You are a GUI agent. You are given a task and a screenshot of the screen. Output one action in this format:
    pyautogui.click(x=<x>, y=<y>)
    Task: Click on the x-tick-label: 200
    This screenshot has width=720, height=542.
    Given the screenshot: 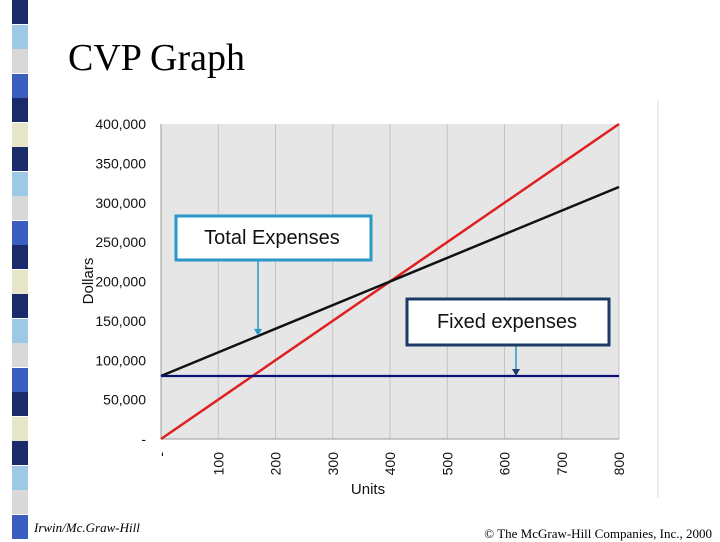 What is the action you would take?
    pyautogui.click(x=276, y=464)
    